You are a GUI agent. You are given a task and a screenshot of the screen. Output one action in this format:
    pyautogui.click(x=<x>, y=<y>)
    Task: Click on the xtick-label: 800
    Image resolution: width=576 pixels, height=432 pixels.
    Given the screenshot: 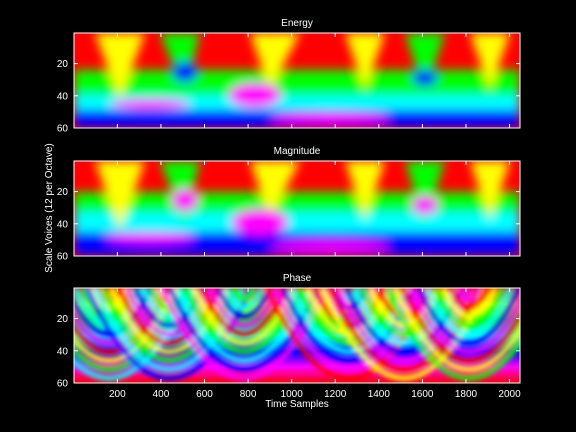 What is the action you would take?
    pyautogui.click(x=248, y=394)
    